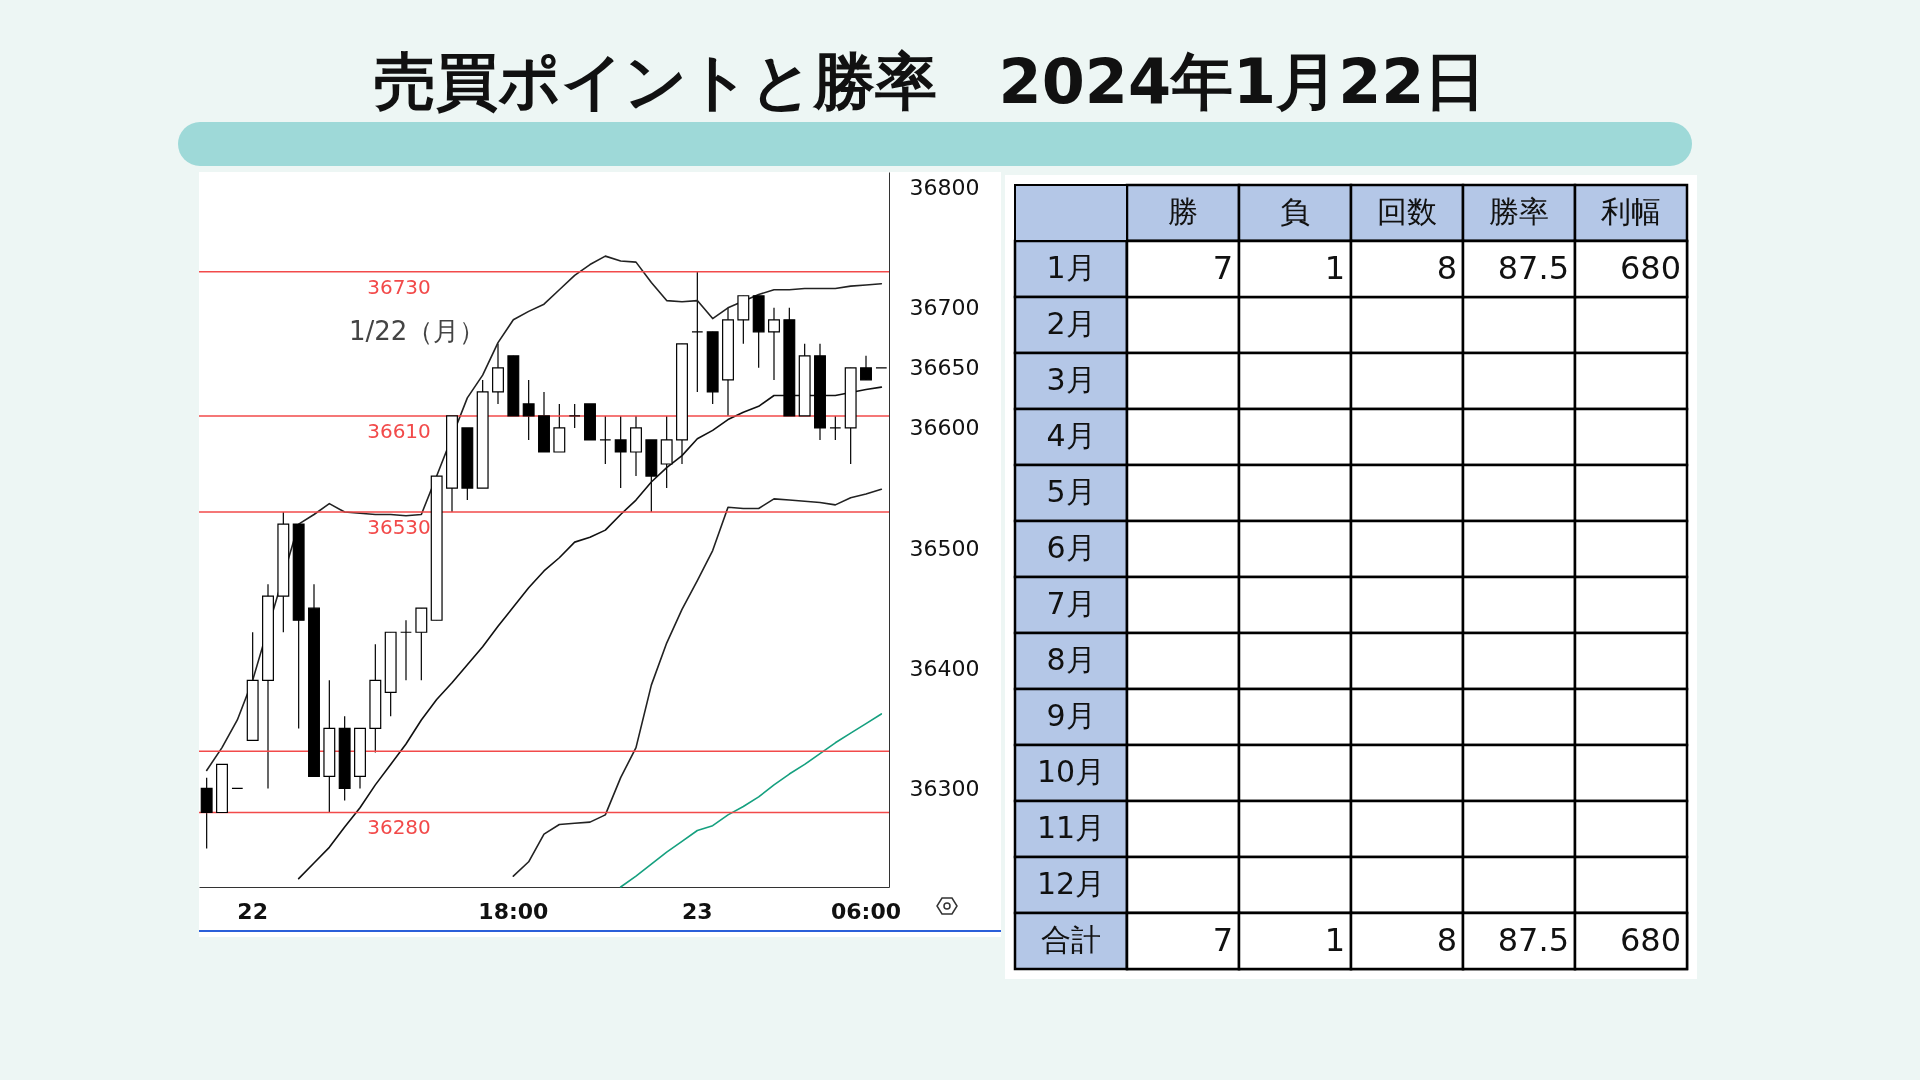 The width and height of the screenshot is (1920, 1080). I want to click on y-tick-label: 36650, so click(944, 368).